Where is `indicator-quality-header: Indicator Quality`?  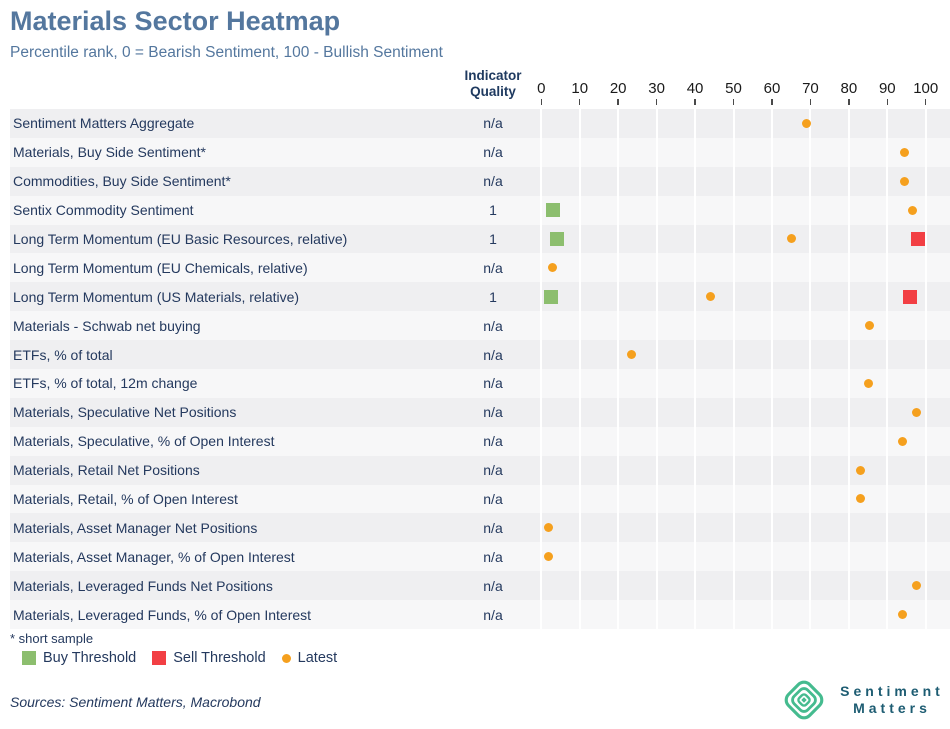
indicator-quality-header: Indicator Quality is located at coordinates (493, 84).